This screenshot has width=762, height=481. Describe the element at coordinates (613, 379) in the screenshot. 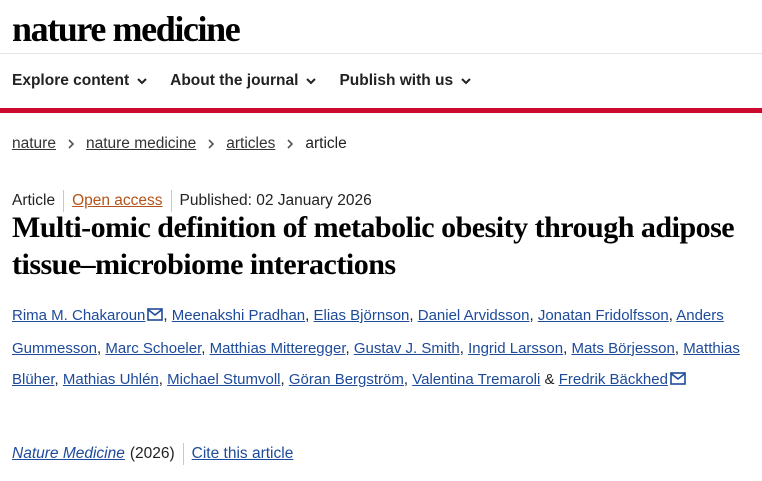

I see `author-link: Fredrik Bäckhed` at that location.